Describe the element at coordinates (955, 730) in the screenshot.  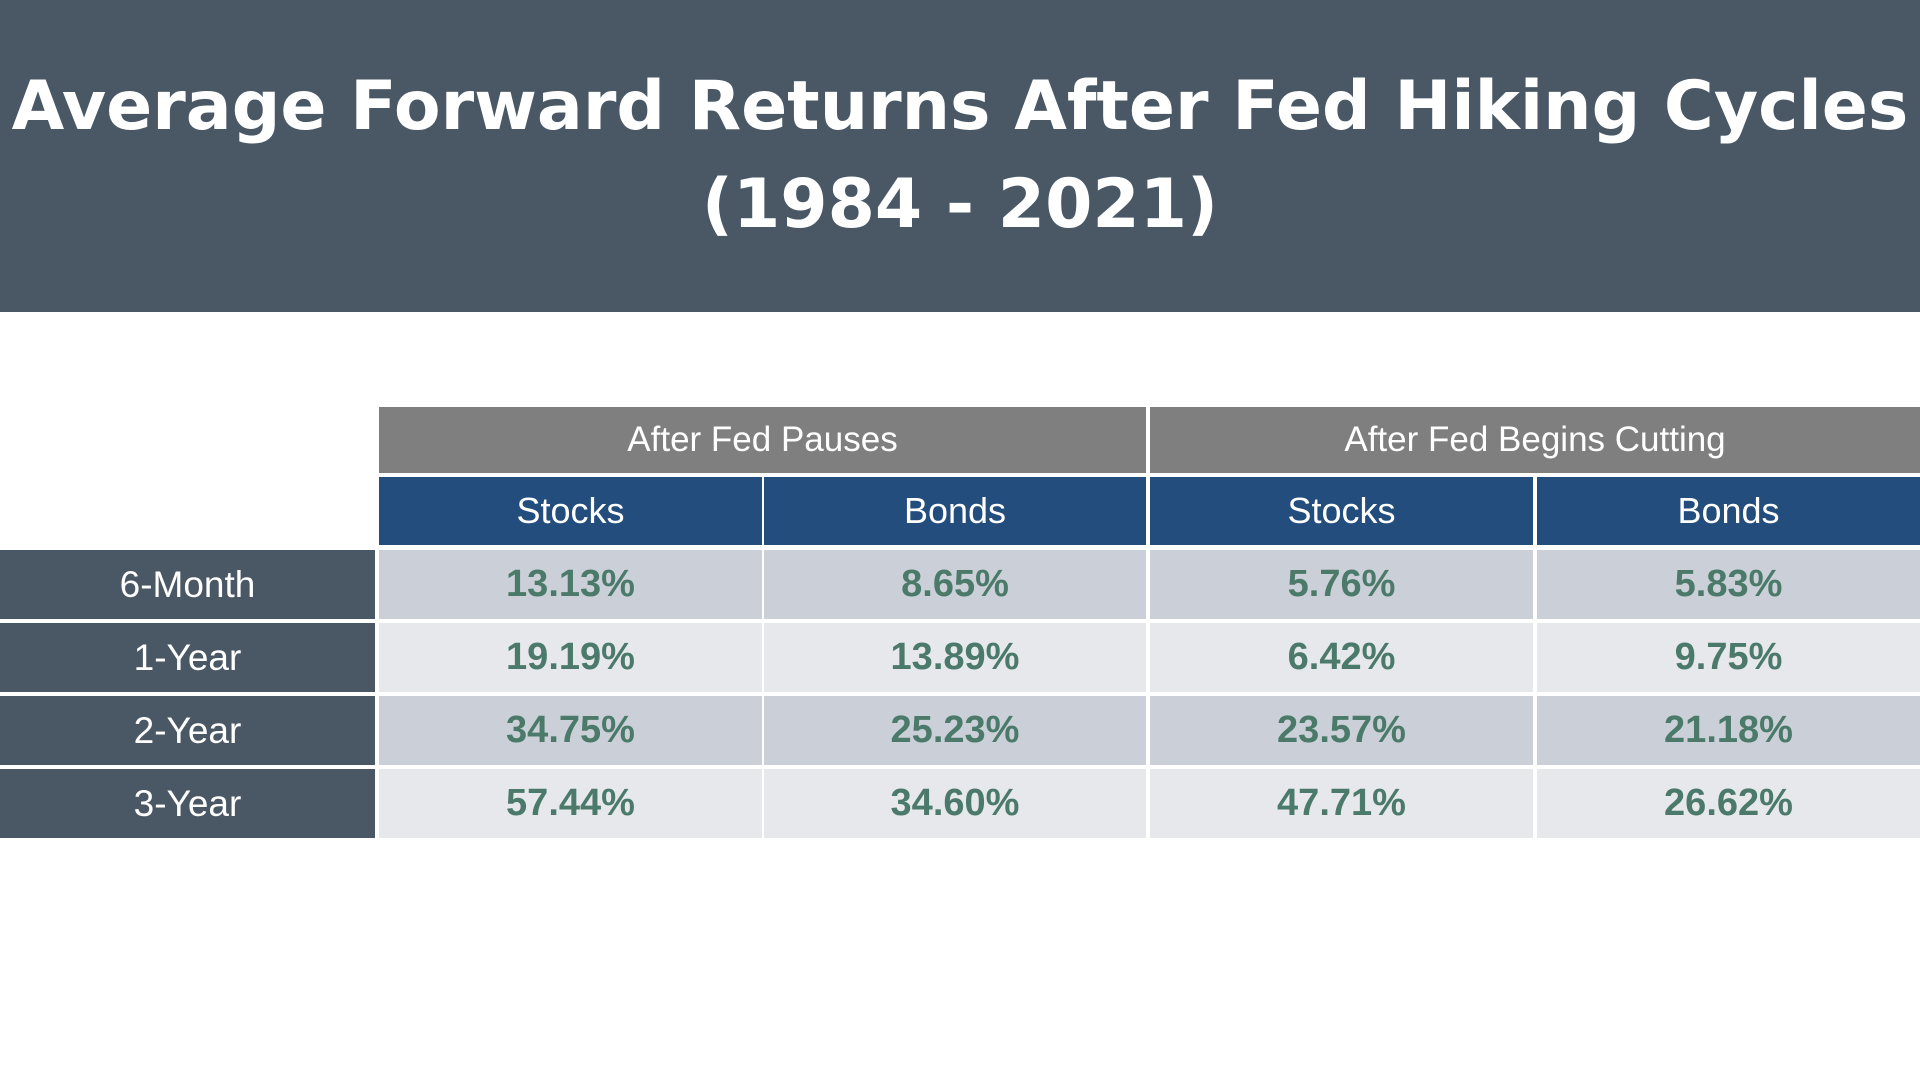
I see `table-cell: 25.23%` at that location.